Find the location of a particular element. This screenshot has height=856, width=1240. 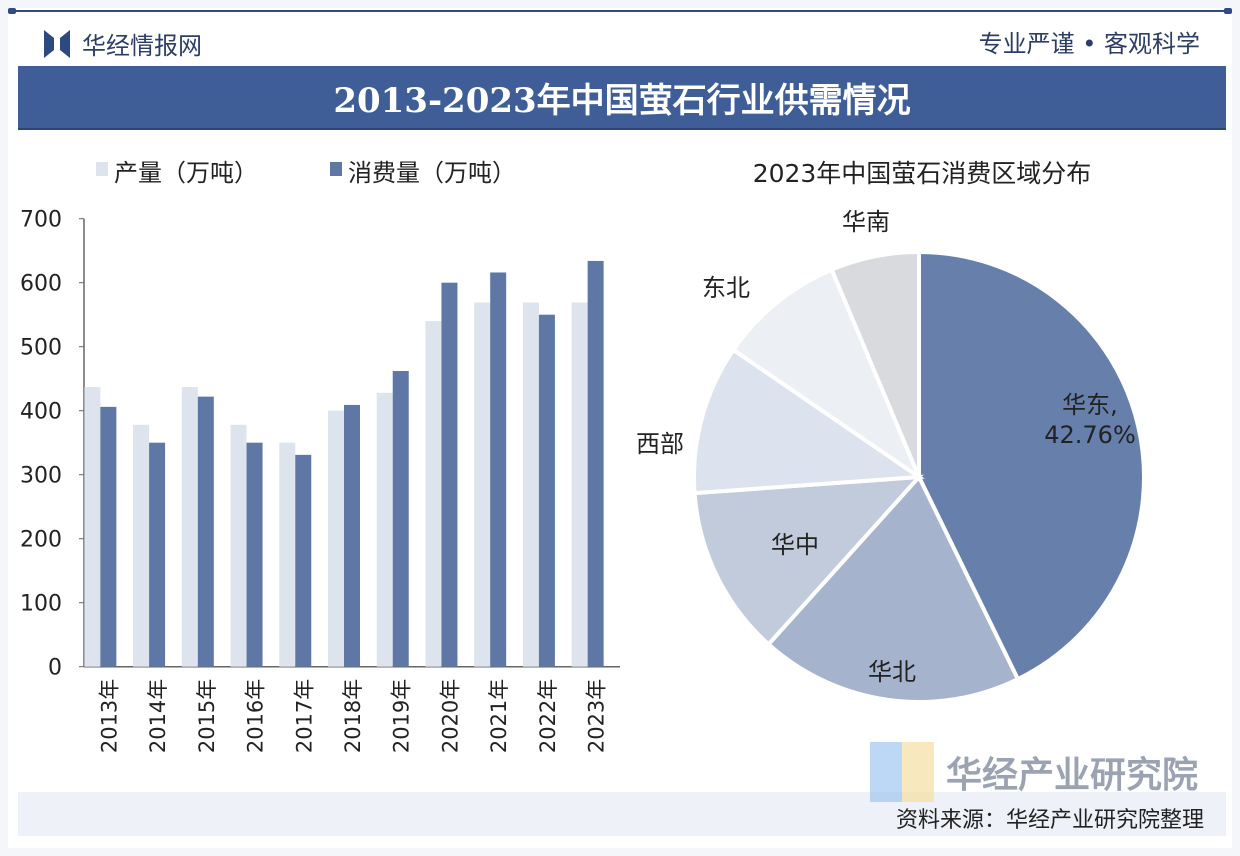

slogan: 专业严谨 • 客观科学 is located at coordinates (1089, 44).